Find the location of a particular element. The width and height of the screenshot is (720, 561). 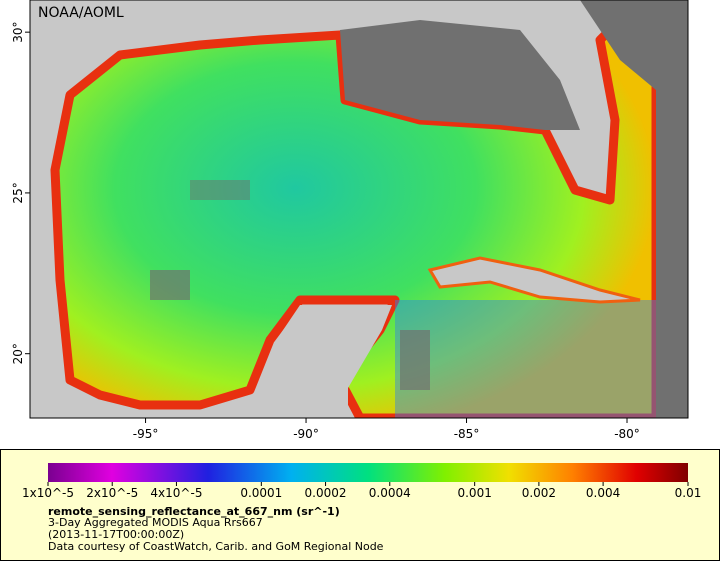

colorbar is located at coordinates (368, 472).